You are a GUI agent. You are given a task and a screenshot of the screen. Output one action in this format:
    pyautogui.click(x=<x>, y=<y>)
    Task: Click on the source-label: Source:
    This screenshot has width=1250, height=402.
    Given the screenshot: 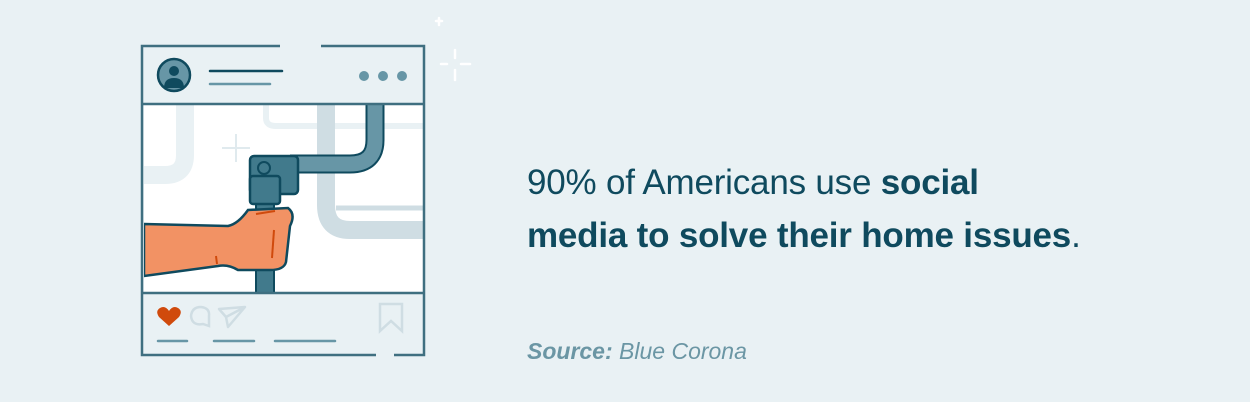 What is the action you would take?
    pyautogui.click(x=570, y=351)
    